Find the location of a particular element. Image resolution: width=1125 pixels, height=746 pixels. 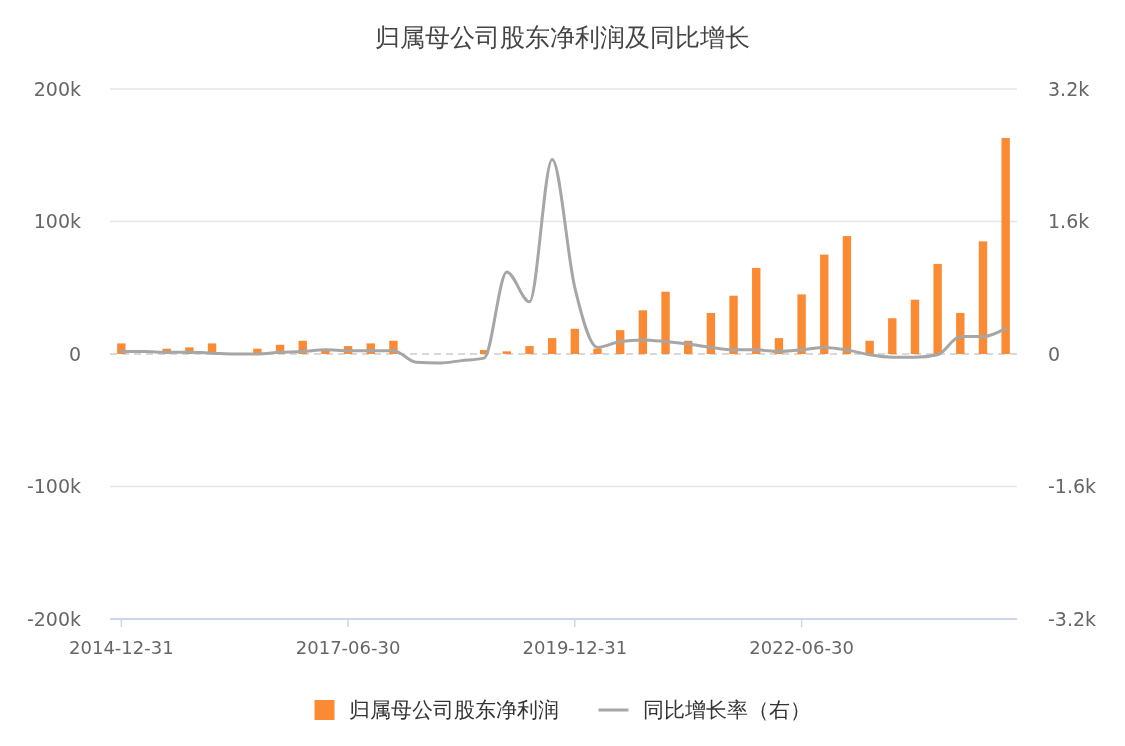

x-tick-label: 2022-06-30 is located at coordinates (801, 647).